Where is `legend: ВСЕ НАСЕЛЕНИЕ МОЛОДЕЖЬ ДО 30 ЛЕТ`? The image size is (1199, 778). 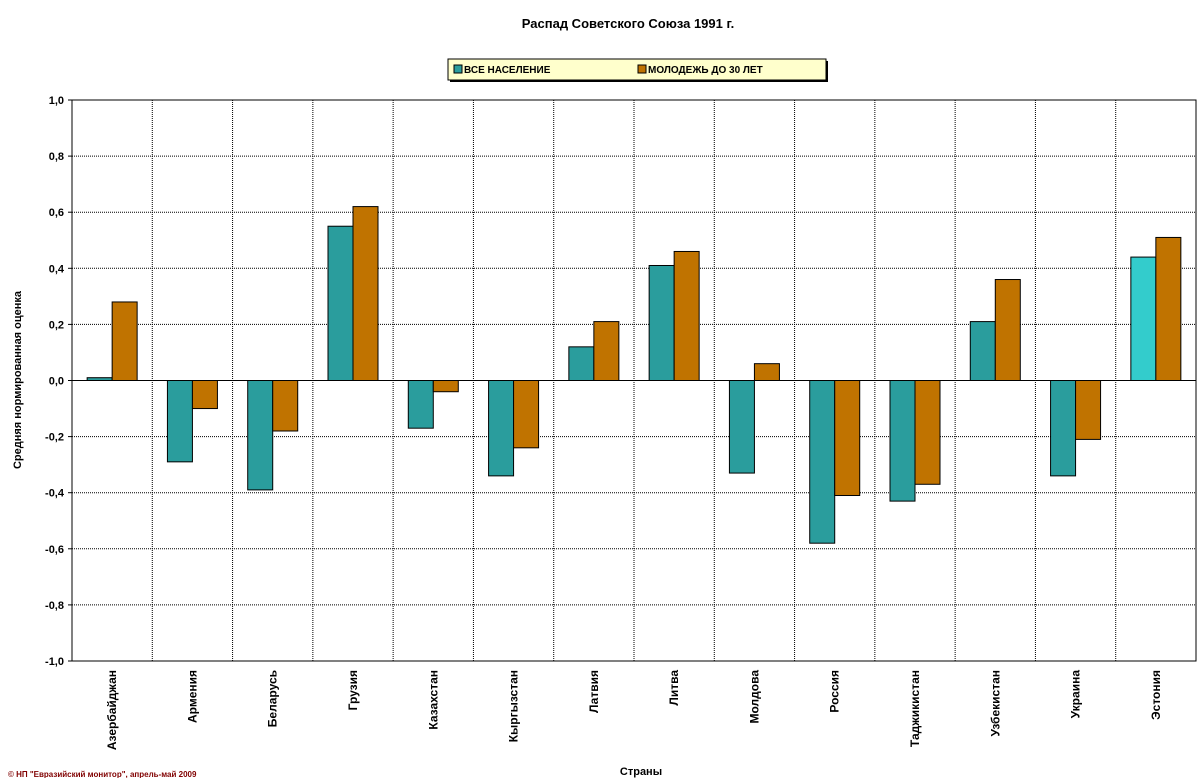 legend: ВСЕ НАСЕЛЕНИЕ МОЛОДЕЖЬ ДО 30 ЛЕТ is located at coordinates (637, 70).